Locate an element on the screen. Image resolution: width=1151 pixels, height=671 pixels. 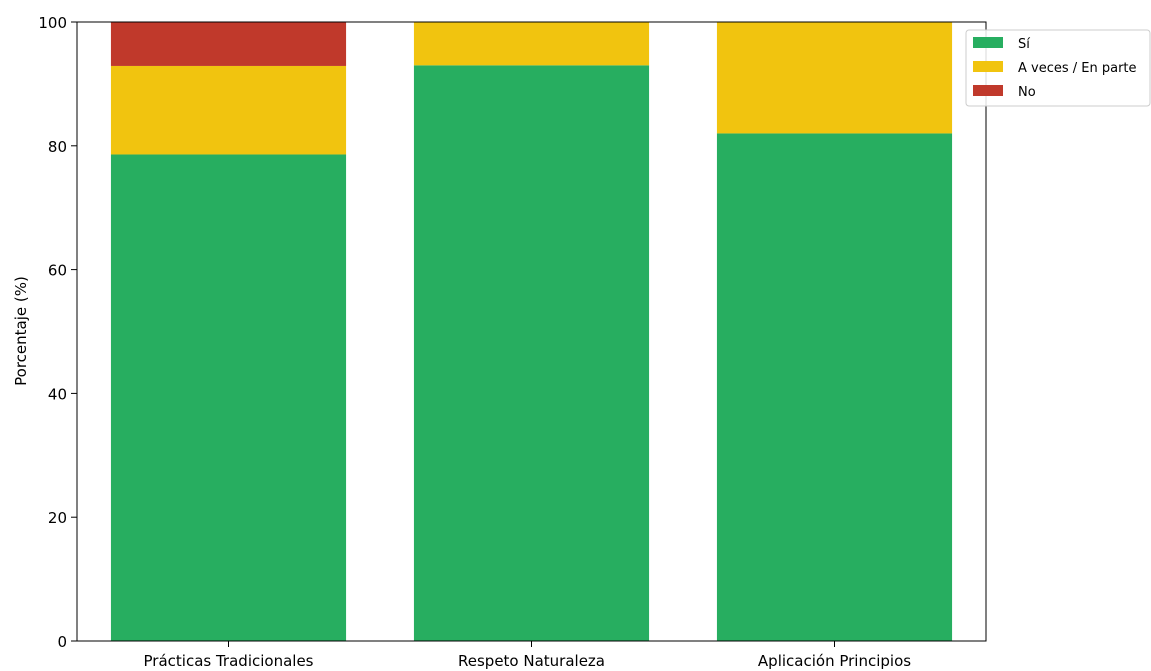
x-tick-label: Aplicación Principios is located at coordinates (834, 661).